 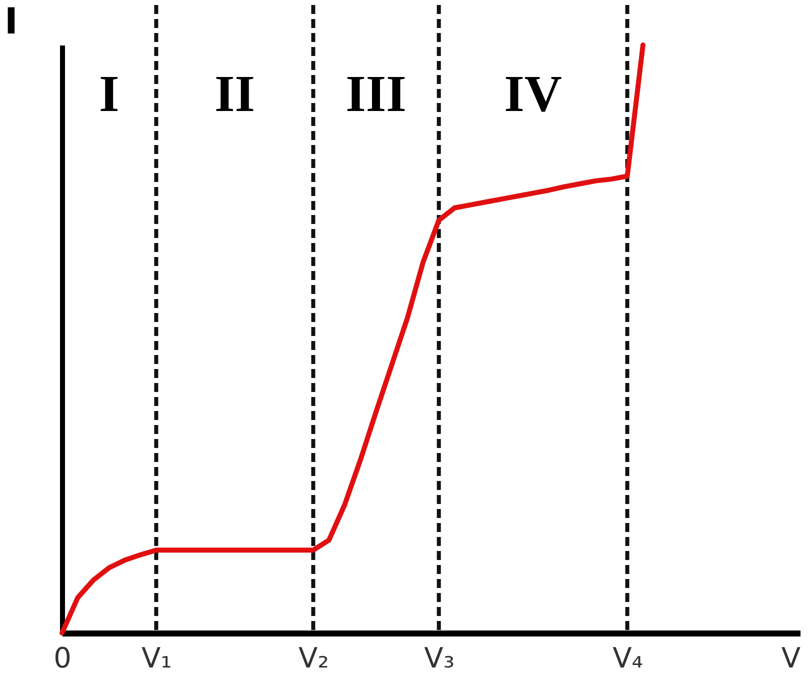 What do you see at coordinates (439, 658) in the screenshot?
I see `x-tick-label: V₃` at bounding box center [439, 658].